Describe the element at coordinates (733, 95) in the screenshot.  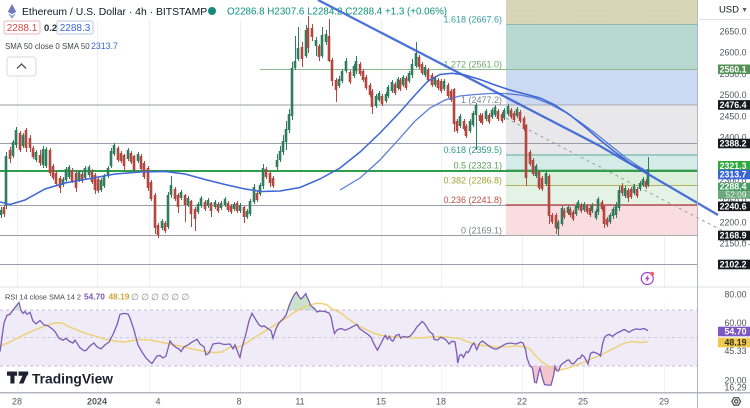
I see `svg-text: 2500.0` at that location.